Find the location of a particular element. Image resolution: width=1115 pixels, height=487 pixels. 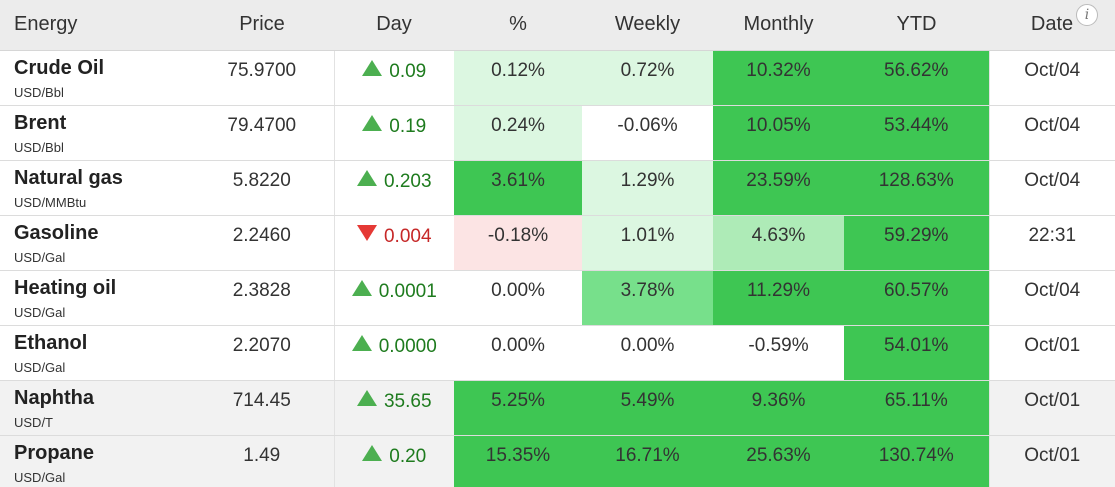

commodity-cell: Brent USD/Bbl is located at coordinates (95, 133).